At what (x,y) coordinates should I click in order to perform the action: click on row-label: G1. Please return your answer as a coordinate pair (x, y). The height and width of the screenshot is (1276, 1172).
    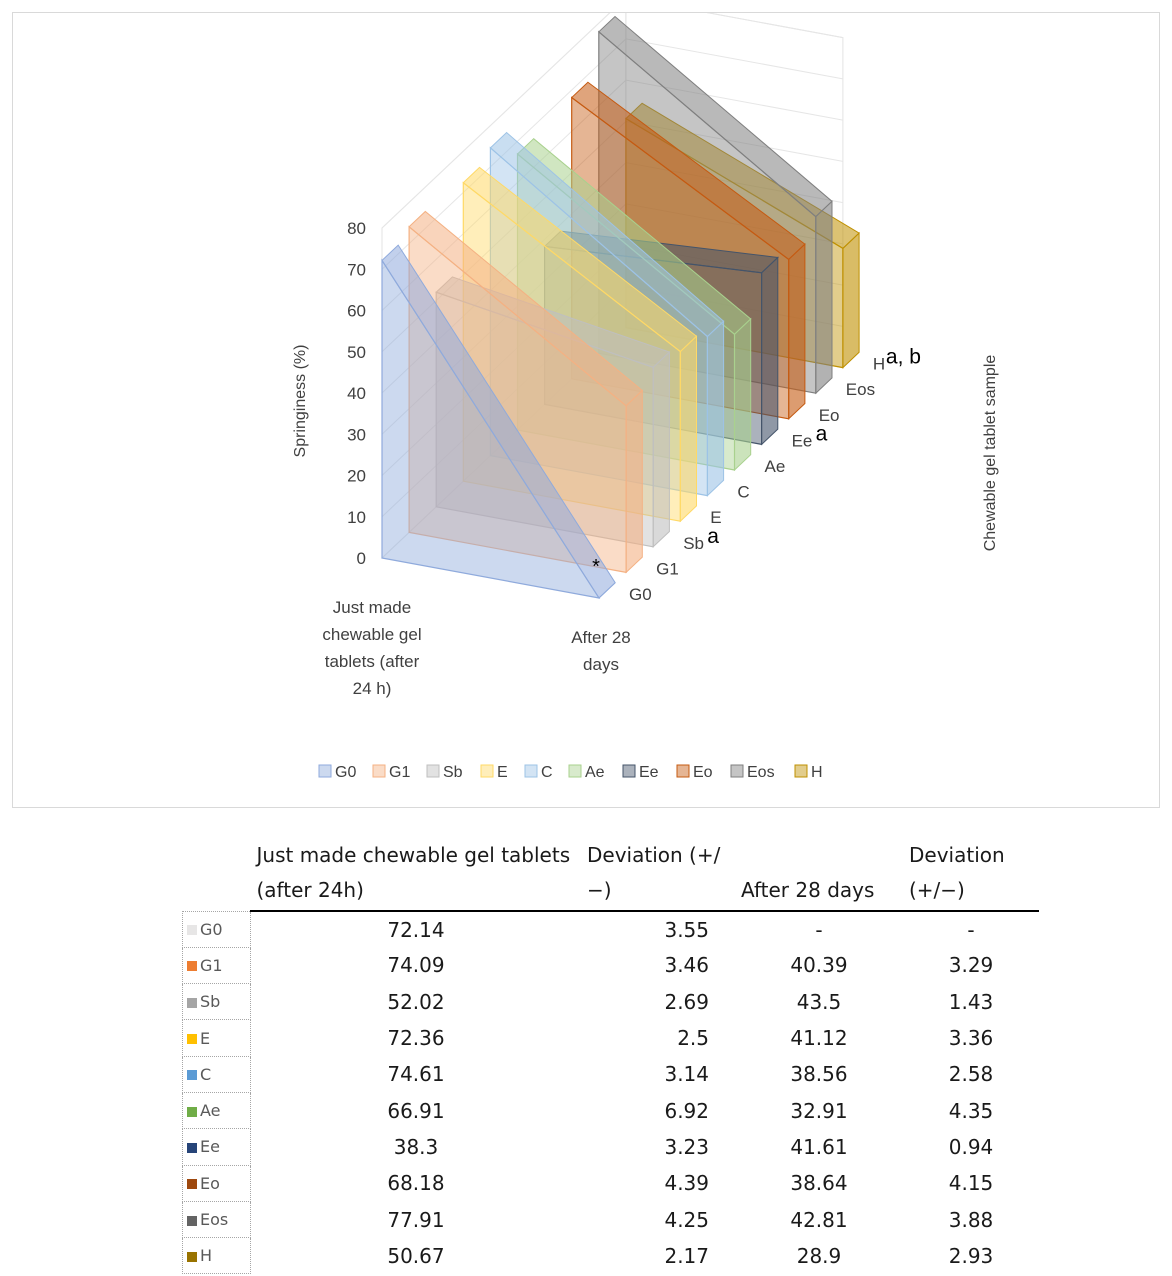
    Looking at the image, I should click on (216, 965).